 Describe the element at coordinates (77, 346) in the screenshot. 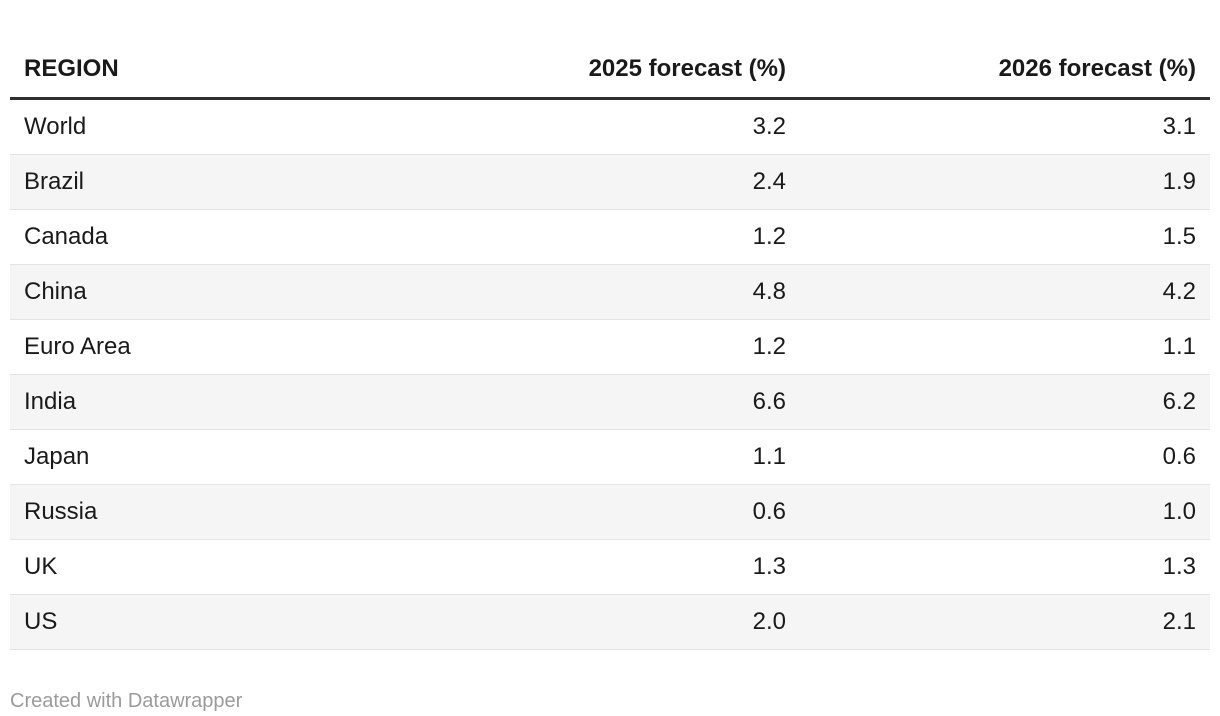

I see `region-cell: Euro Area` at that location.